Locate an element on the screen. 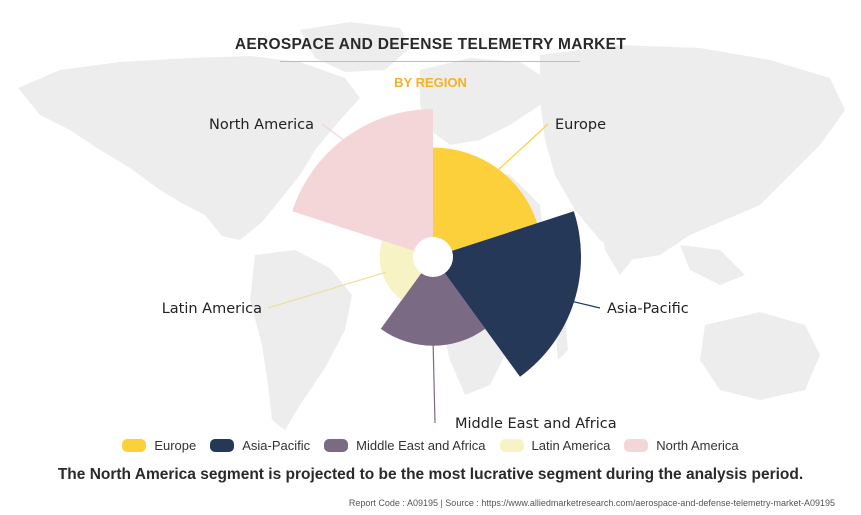  leader-line-latin-america is located at coordinates (327, 290).